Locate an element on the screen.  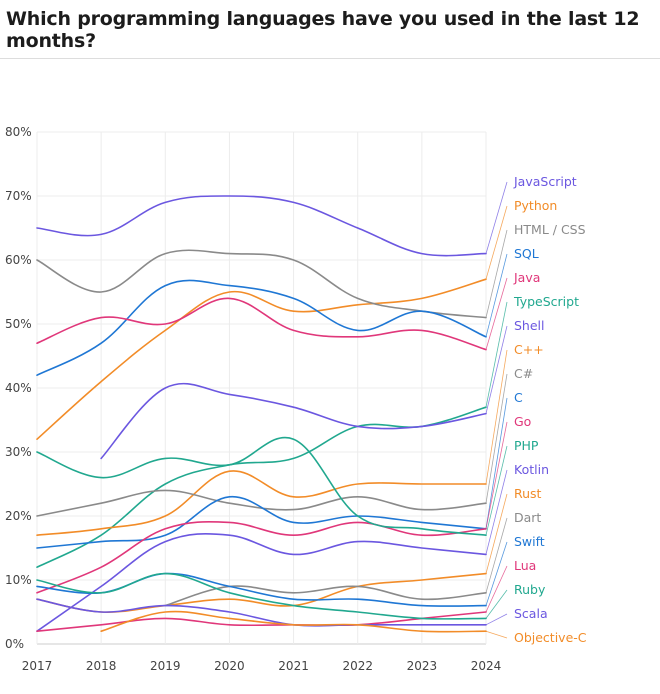
legend-label-python: Python is located at coordinates (535, 205).